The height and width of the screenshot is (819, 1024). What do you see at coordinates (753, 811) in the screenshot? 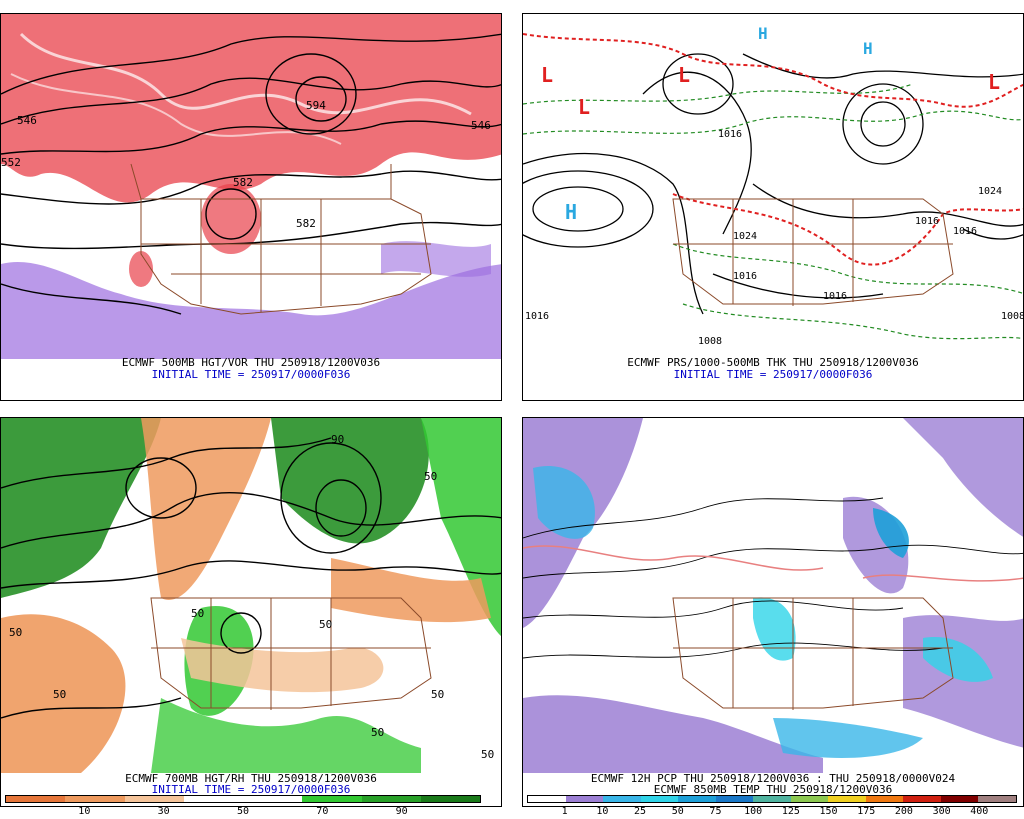
I see `legend-tick-label: 100` at bounding box center [753, 811].